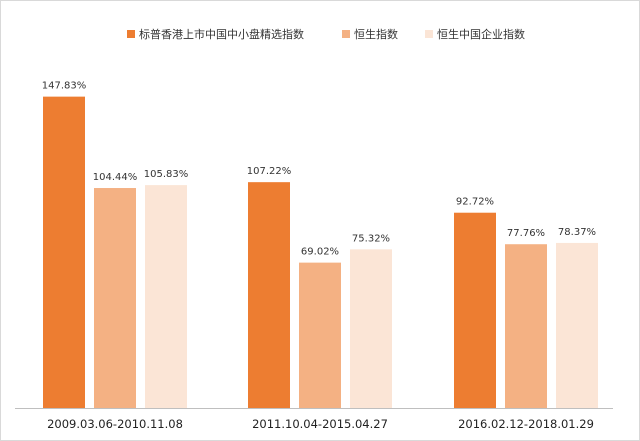 This screenshot has width=640, height=441. What do you see at coordinates (115, 177) in the screenshot?
I see `value-label-1-2: 104.44%` at bounding box center [115, 177].